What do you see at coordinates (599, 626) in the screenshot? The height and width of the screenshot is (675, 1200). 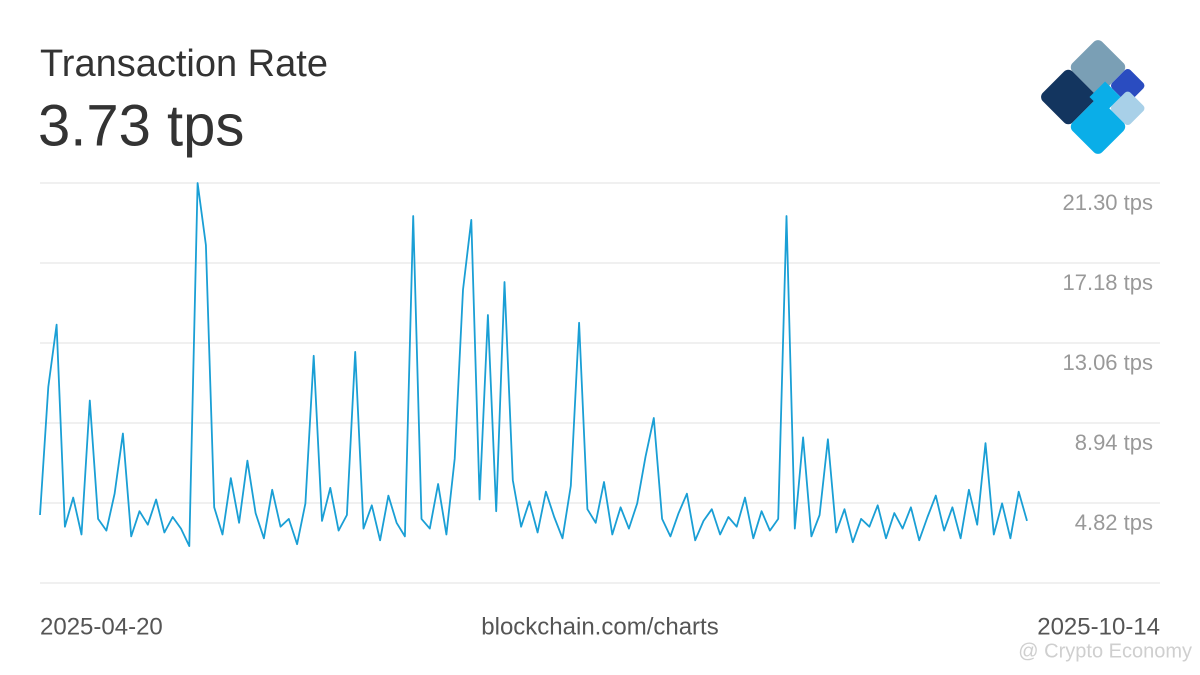 I see `source: blockchain.com/charts` at bounding box center [599, 626].